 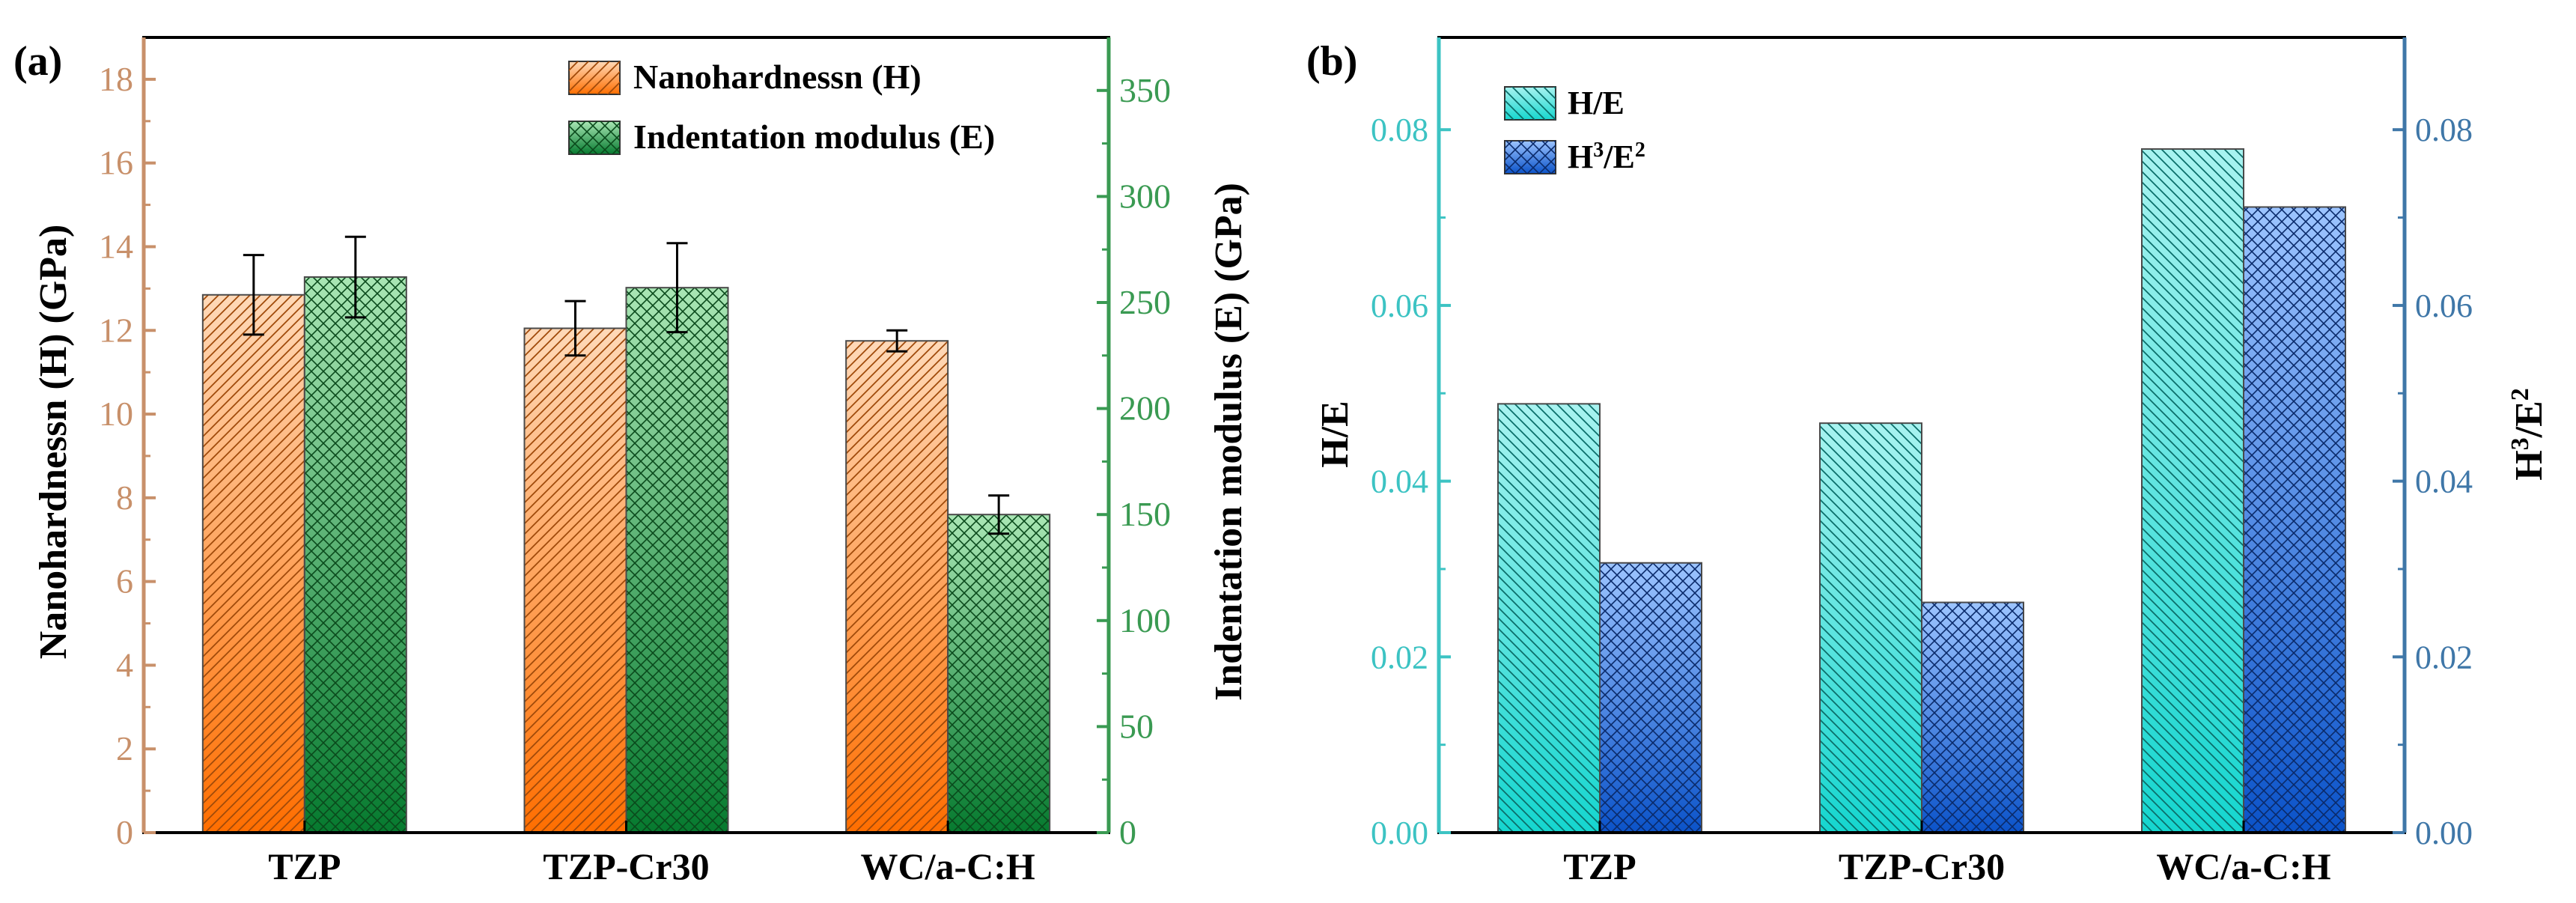 What do you see at coordinates (2444, 657) in the screenshot?
I see `right-tick-label: 0.02` at bounding box center [2444, 657].